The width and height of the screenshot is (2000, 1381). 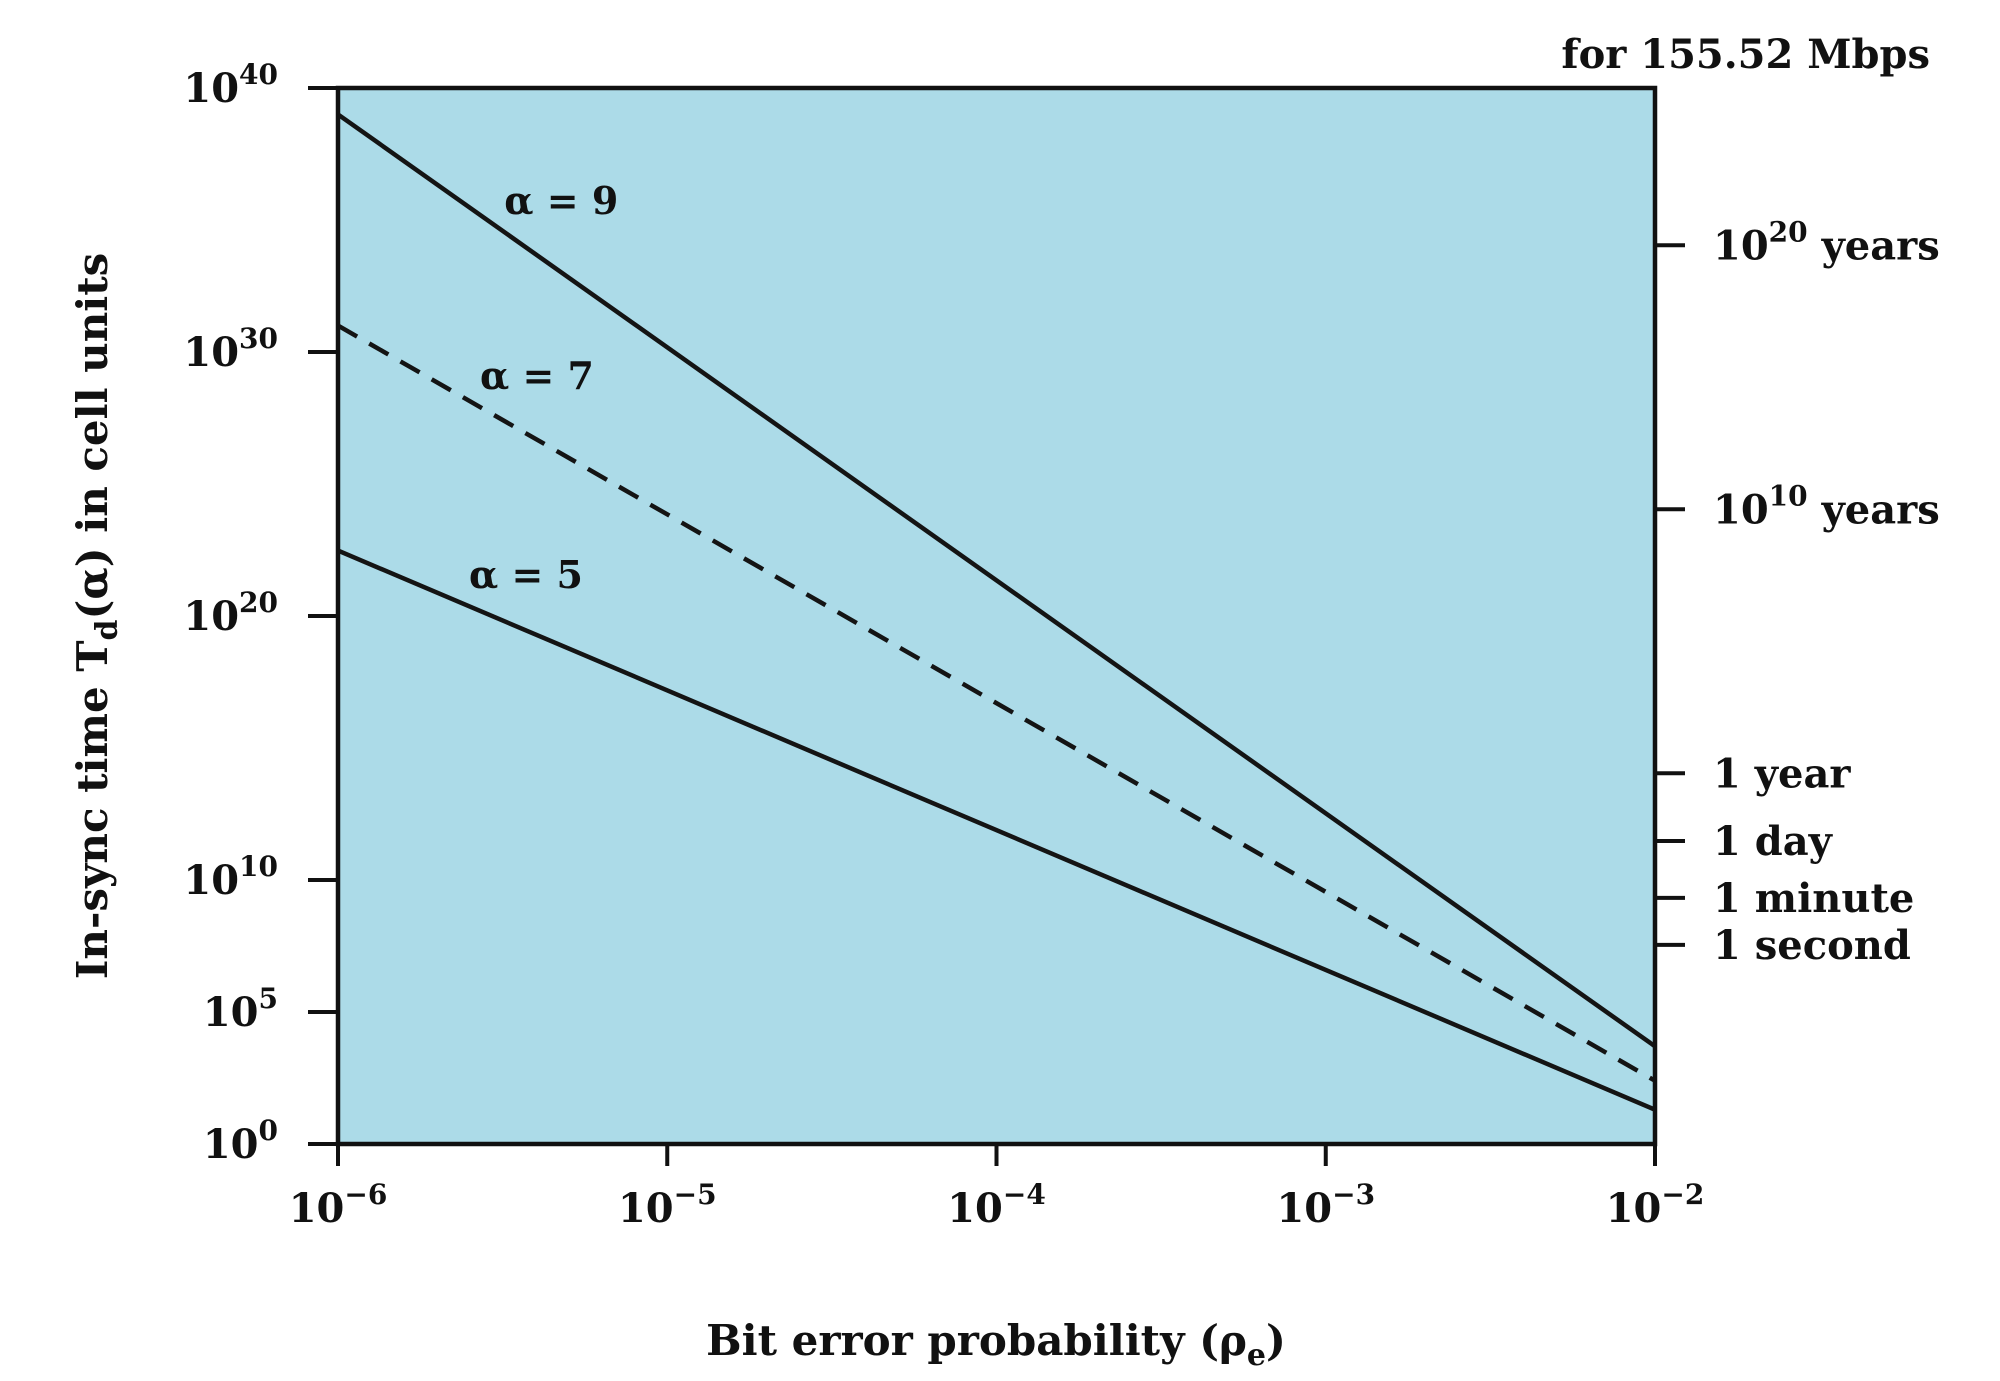 I want to click on x-axis-label: Bit error probability (ρe), so click(x=996, y=1344).